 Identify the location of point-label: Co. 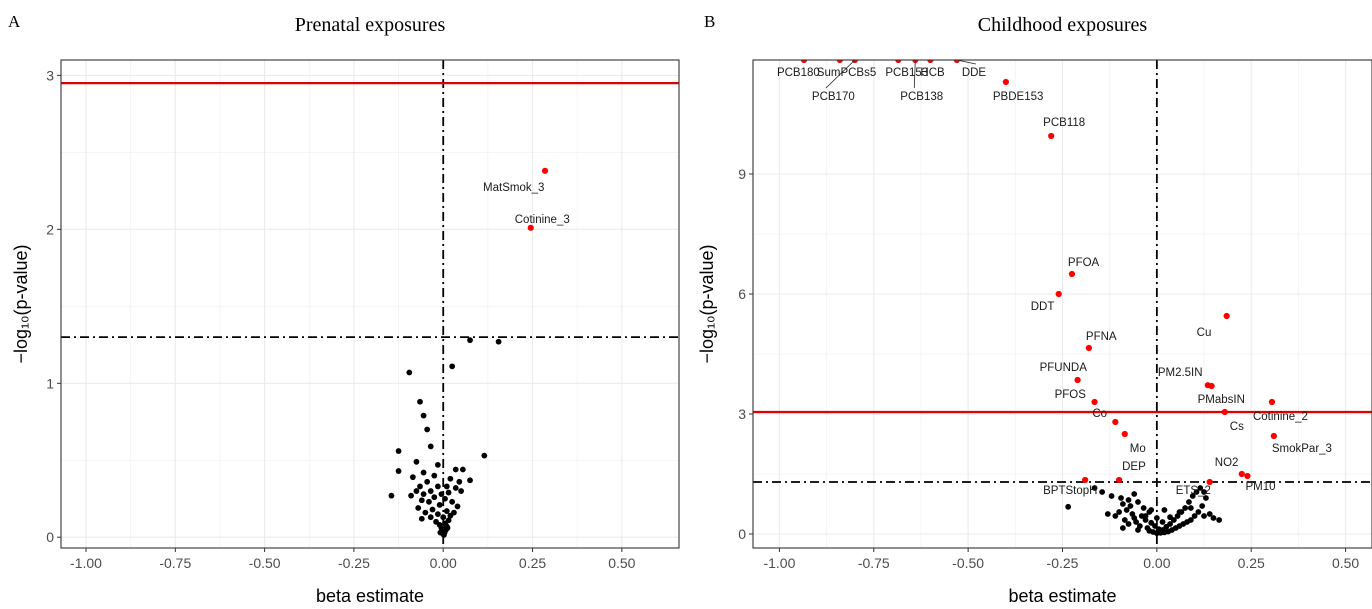
(1099, 414).